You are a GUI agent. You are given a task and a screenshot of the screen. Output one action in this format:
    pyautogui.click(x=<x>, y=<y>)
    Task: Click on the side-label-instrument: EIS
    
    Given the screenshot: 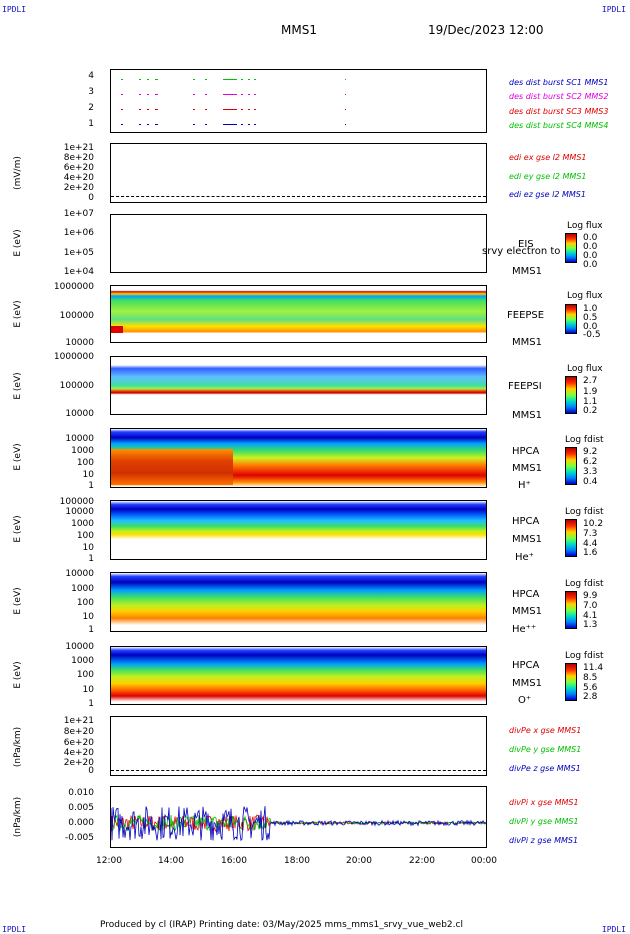 What is the action you would take?
    pyautogui.click(x=526, y=244)
    